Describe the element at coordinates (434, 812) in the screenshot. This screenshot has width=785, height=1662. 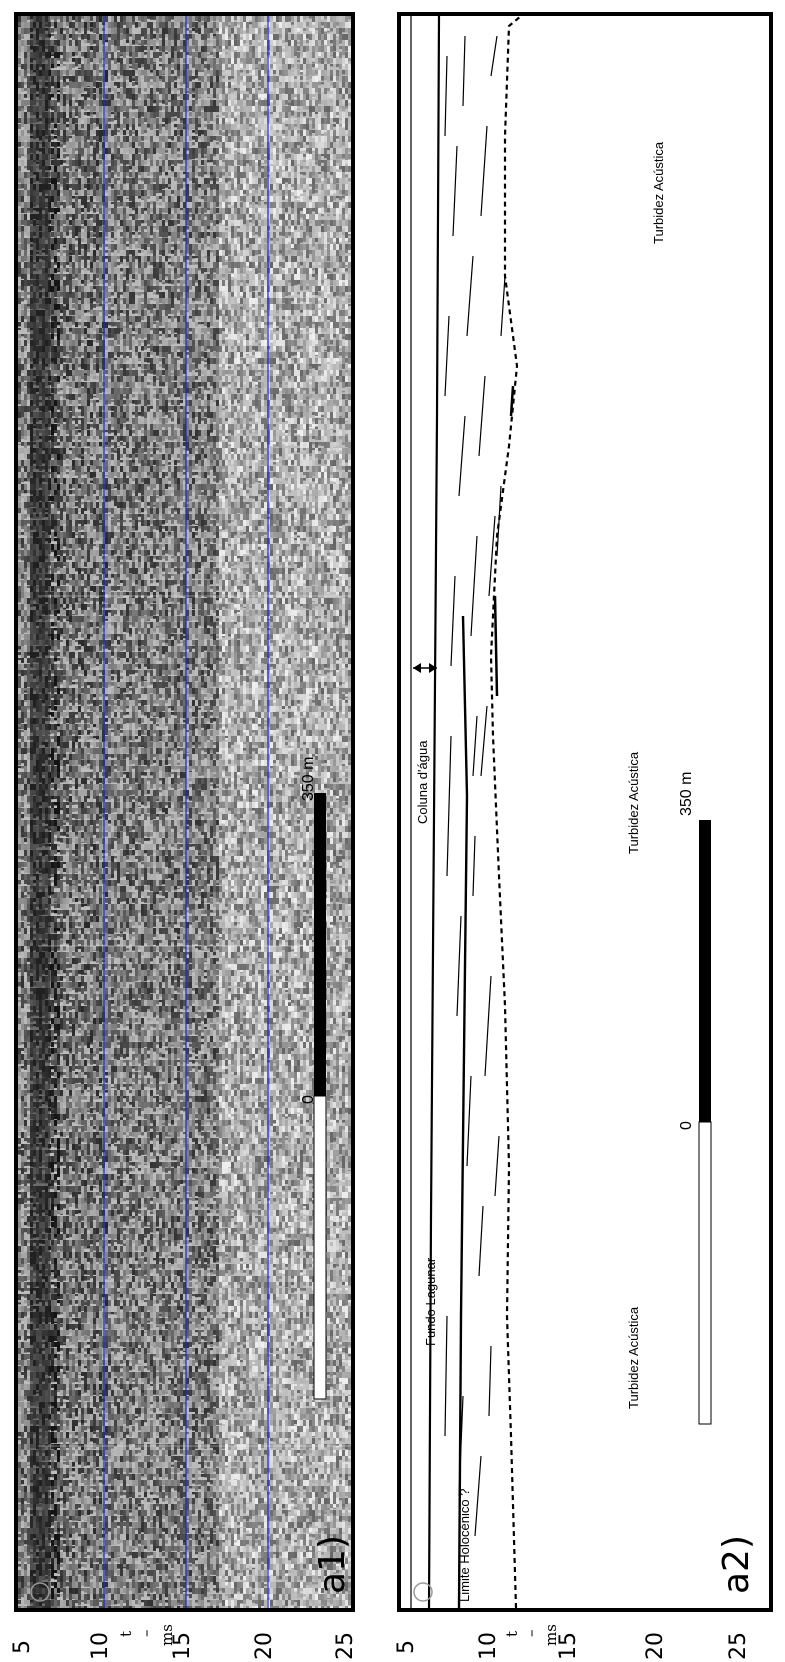
I see `lagoon-floor-line` at that location.